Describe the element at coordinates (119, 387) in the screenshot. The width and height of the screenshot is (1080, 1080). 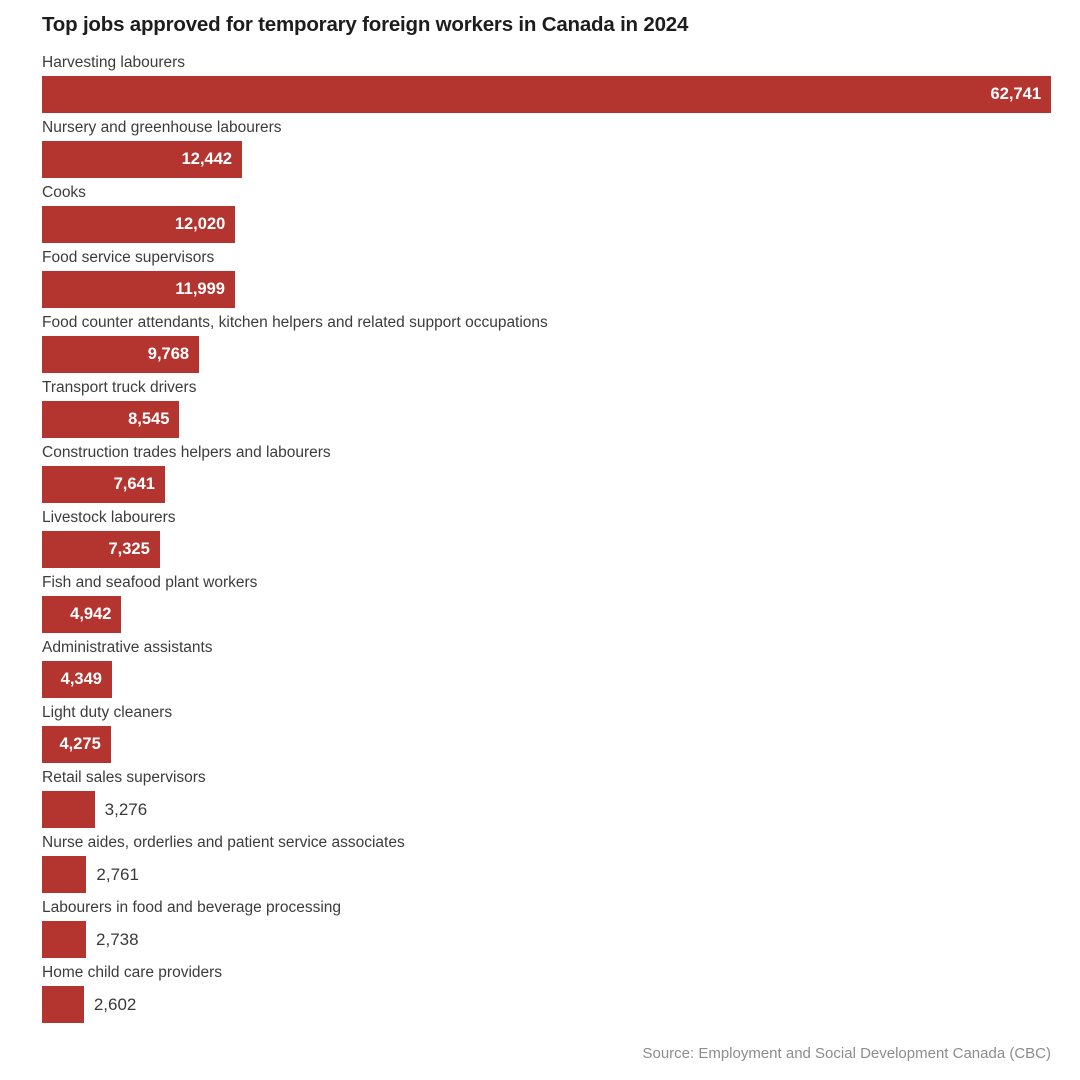
I see `category-label: Transport truck drivers` at that location.